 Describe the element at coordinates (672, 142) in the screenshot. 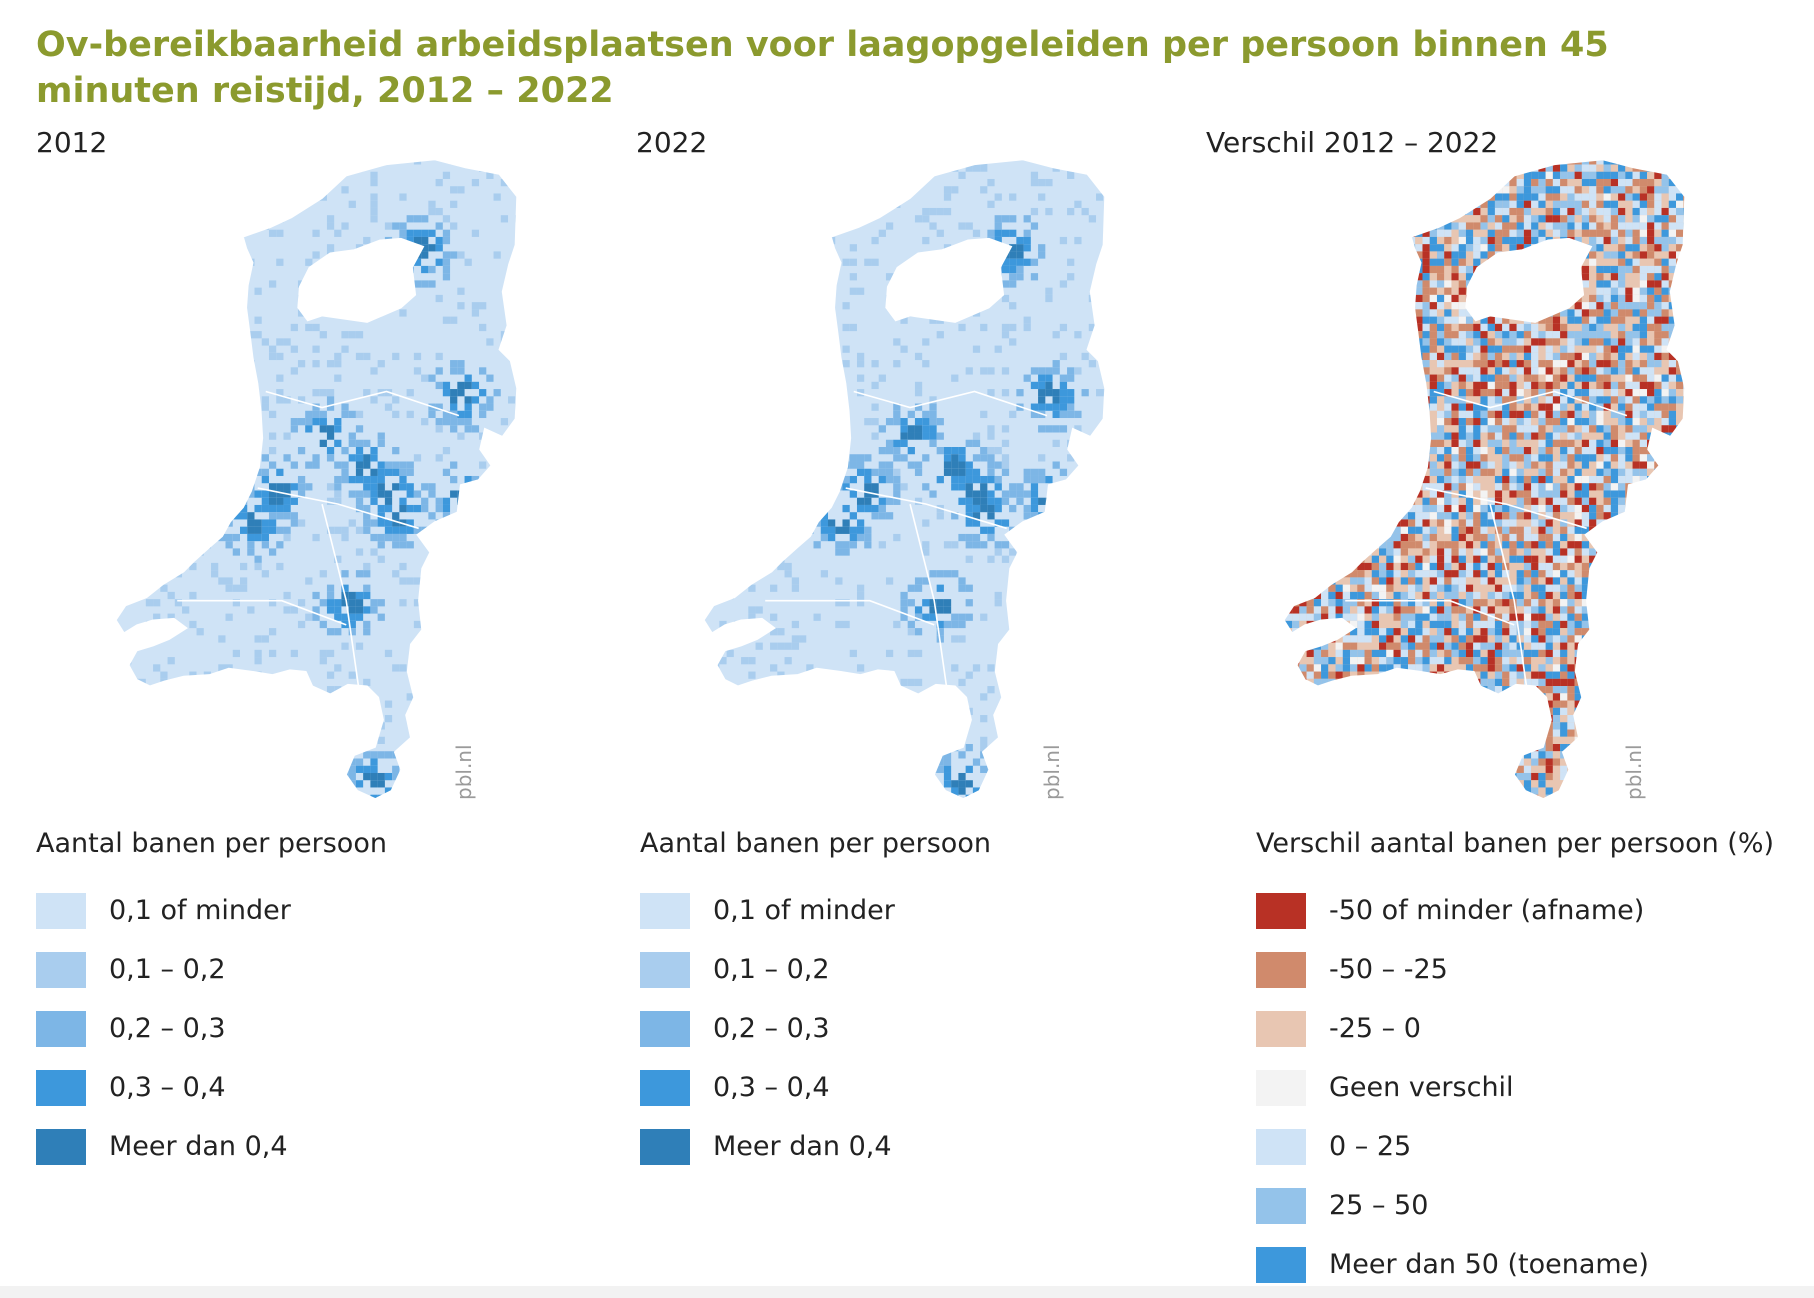

I see `panel-title-2022: 2022` at that location.